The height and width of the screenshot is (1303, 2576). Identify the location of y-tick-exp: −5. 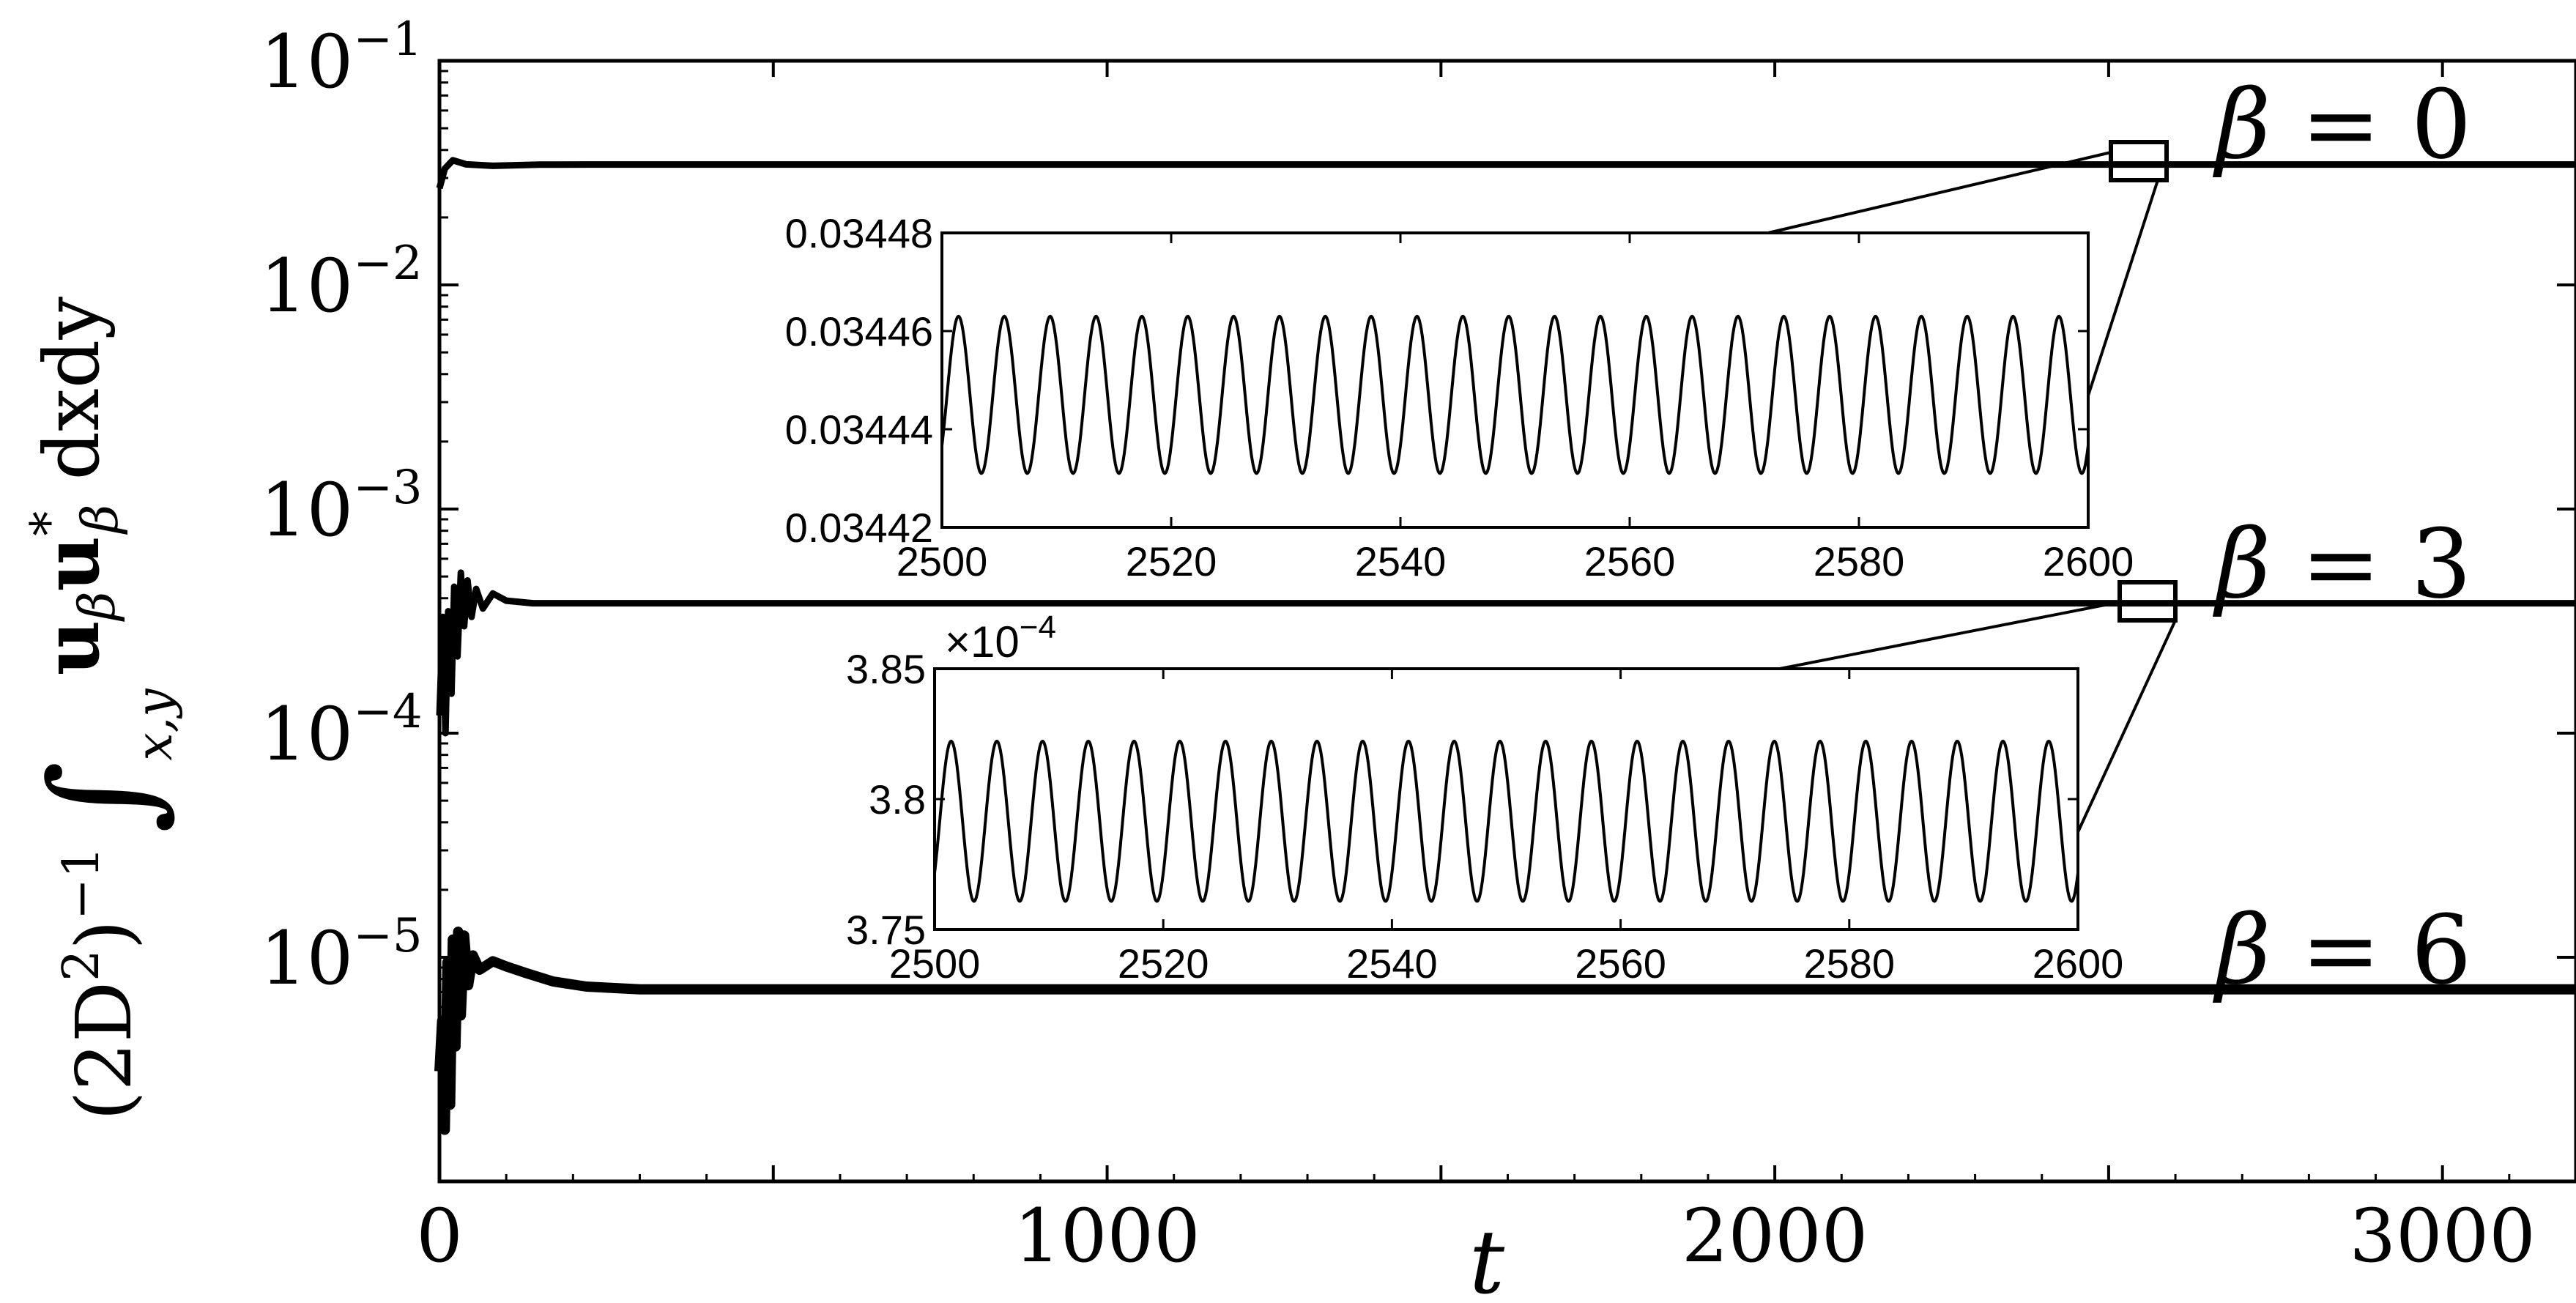
(387, 936).